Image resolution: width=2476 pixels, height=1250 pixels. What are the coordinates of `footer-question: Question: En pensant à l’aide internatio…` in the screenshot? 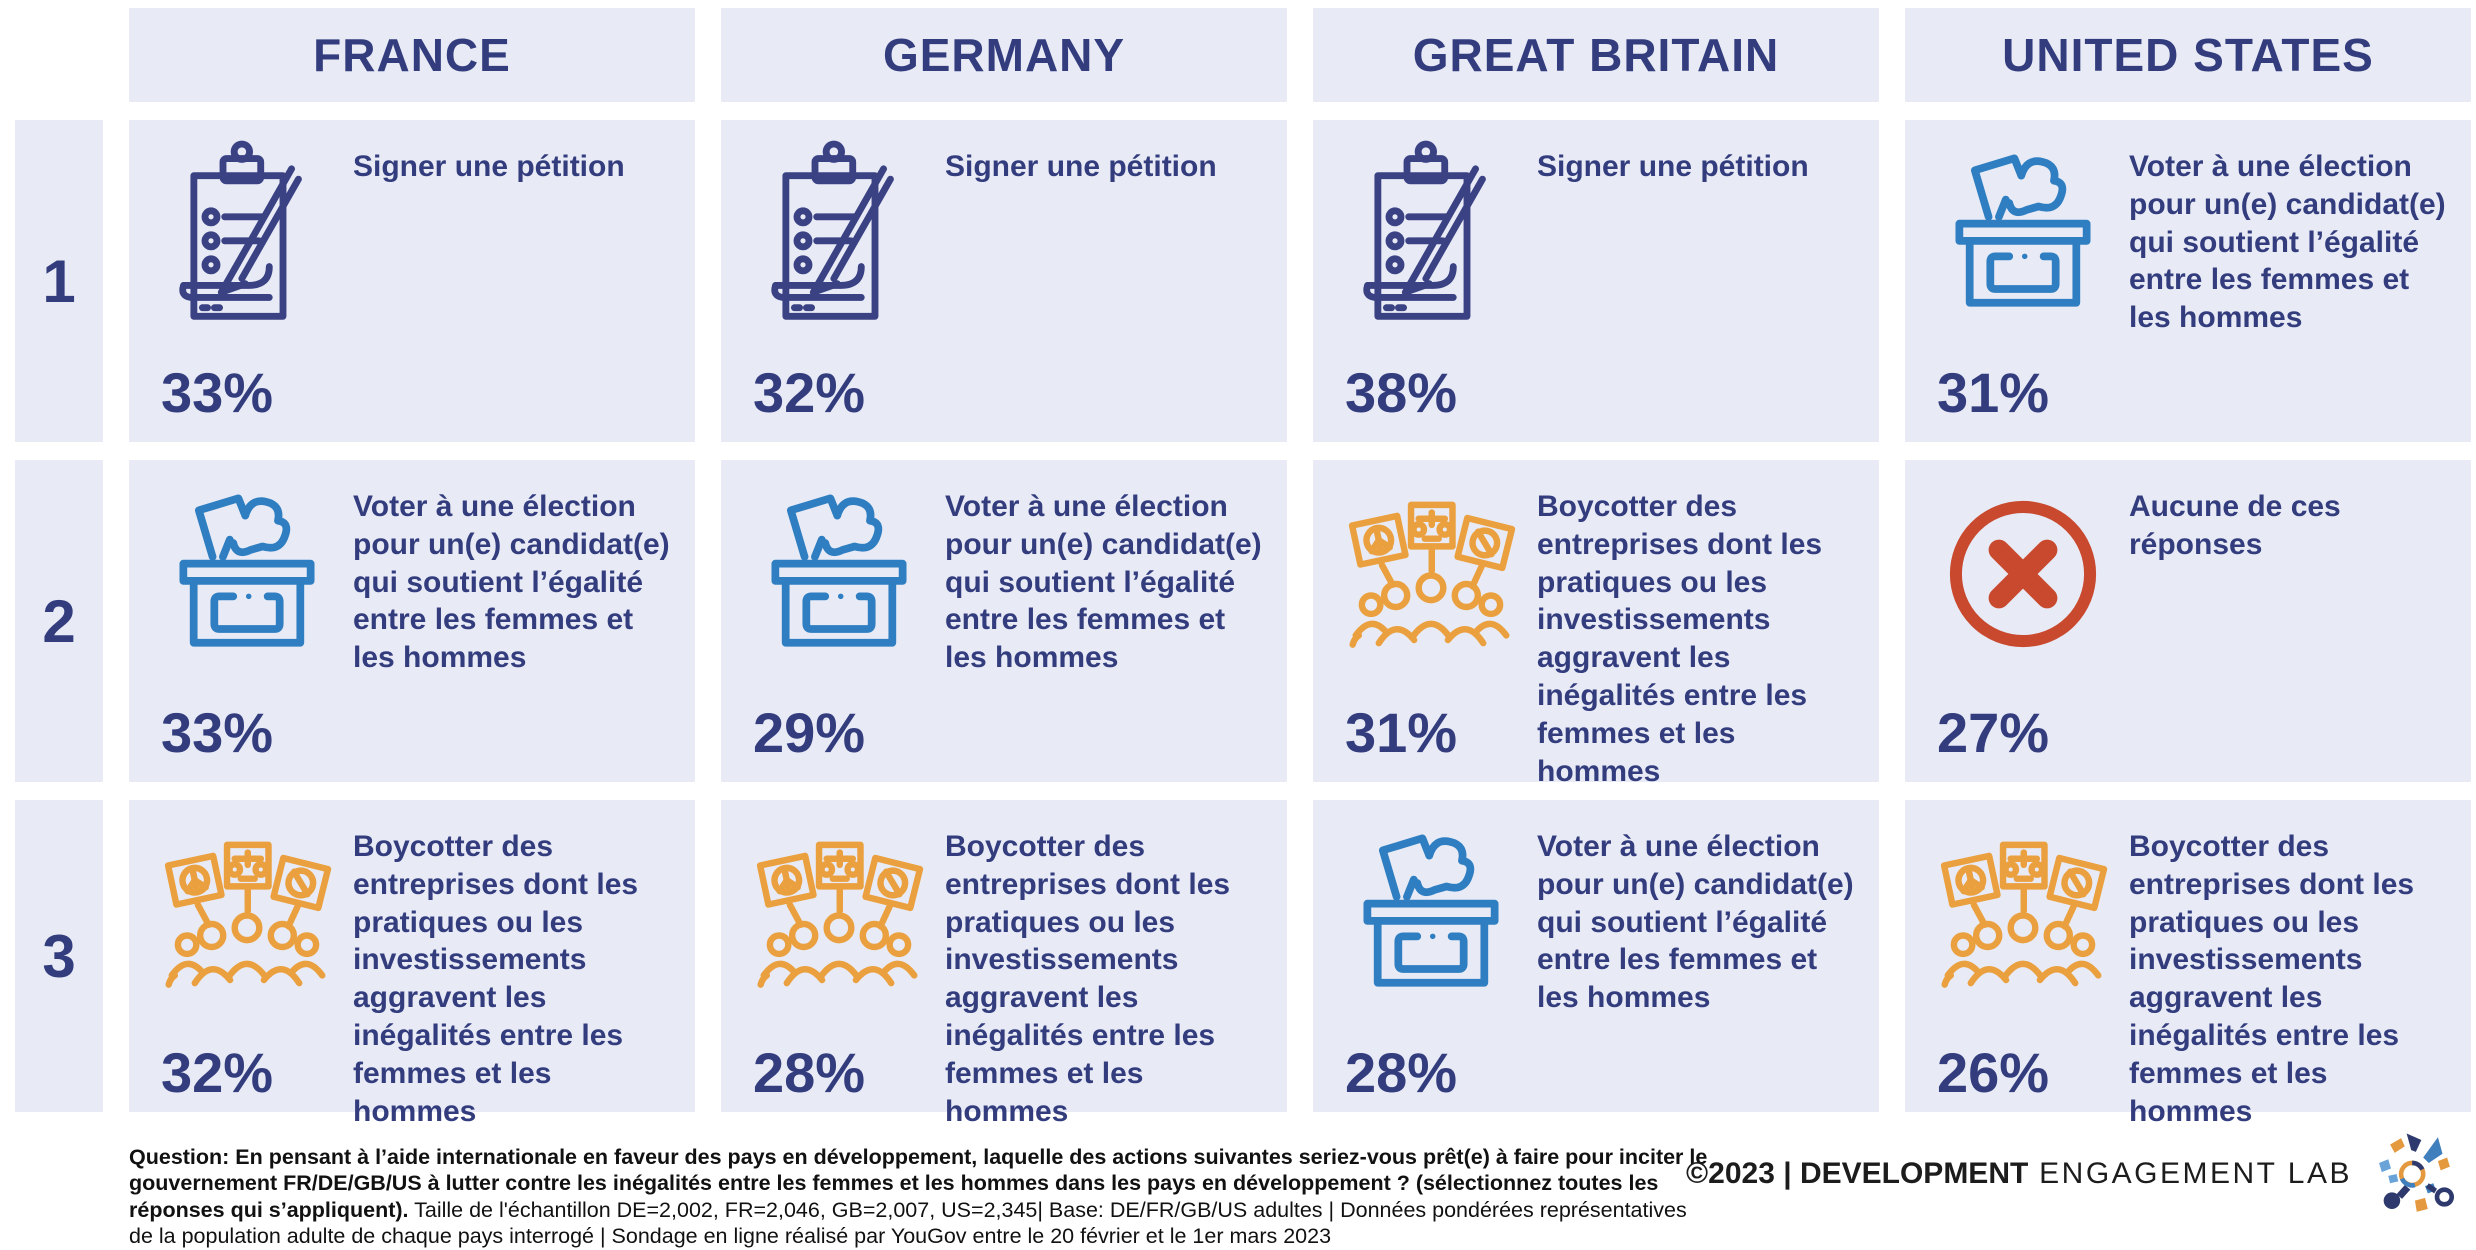 It's located at (921, 1197).